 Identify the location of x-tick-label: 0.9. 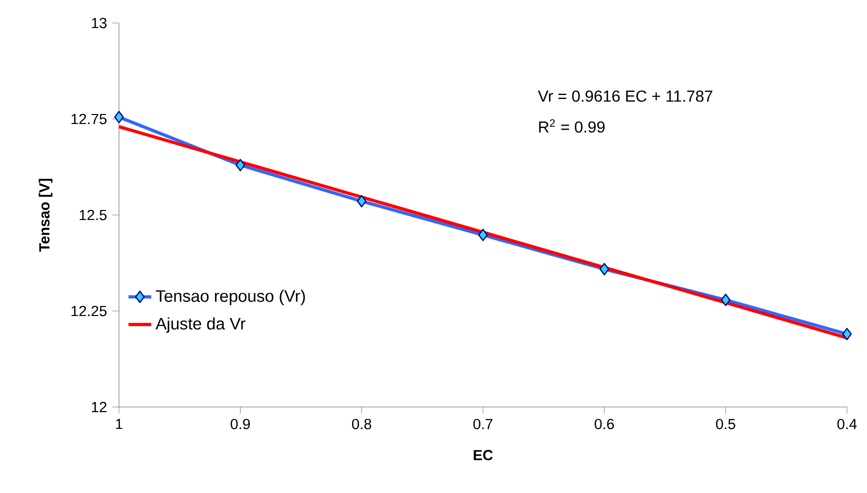
(240, 424).